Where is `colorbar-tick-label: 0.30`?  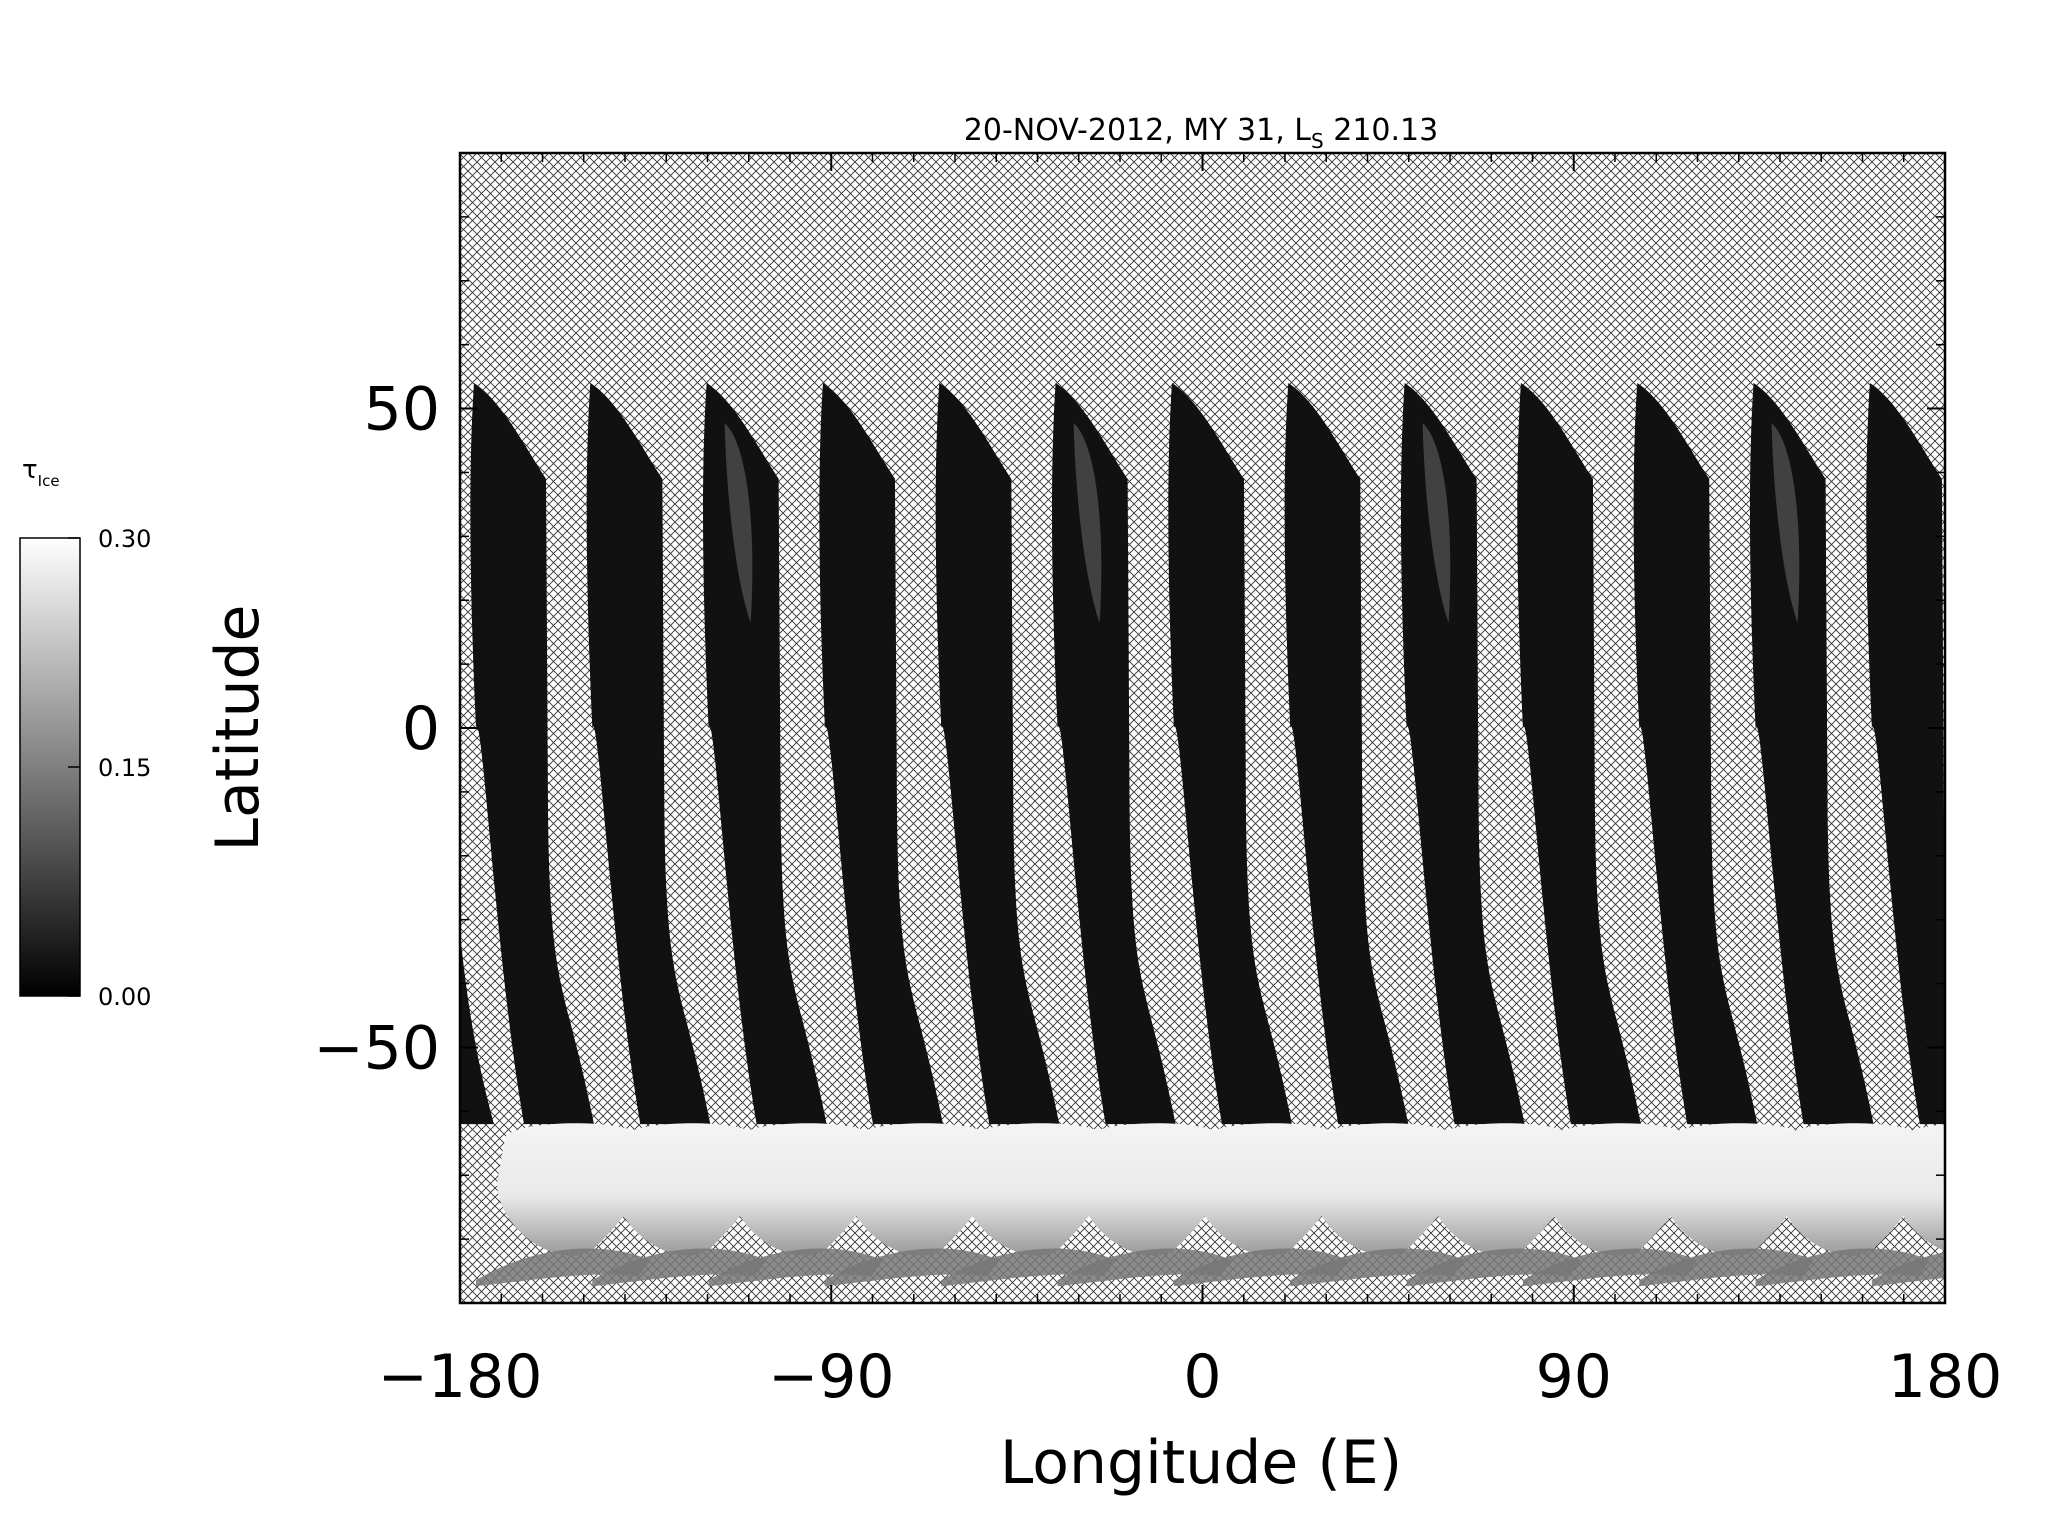 colorbar-tick-label: 0.30 is located at coordinates (124, 539).